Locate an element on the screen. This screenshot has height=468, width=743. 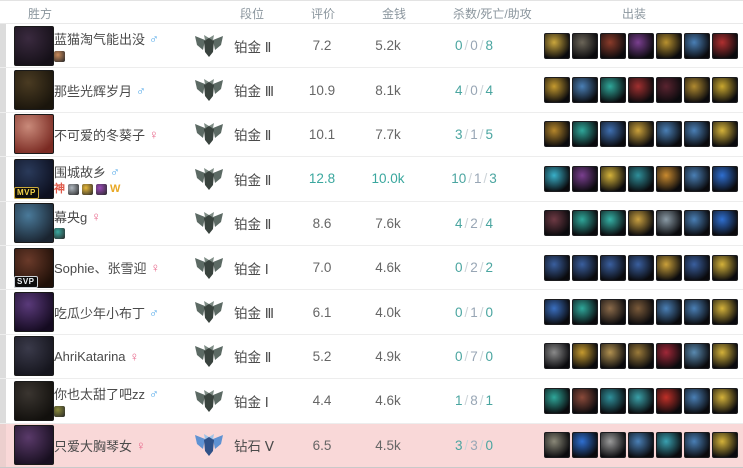
player-name: 蓝猫淘气能出没 is located at coordinates (100, 40).